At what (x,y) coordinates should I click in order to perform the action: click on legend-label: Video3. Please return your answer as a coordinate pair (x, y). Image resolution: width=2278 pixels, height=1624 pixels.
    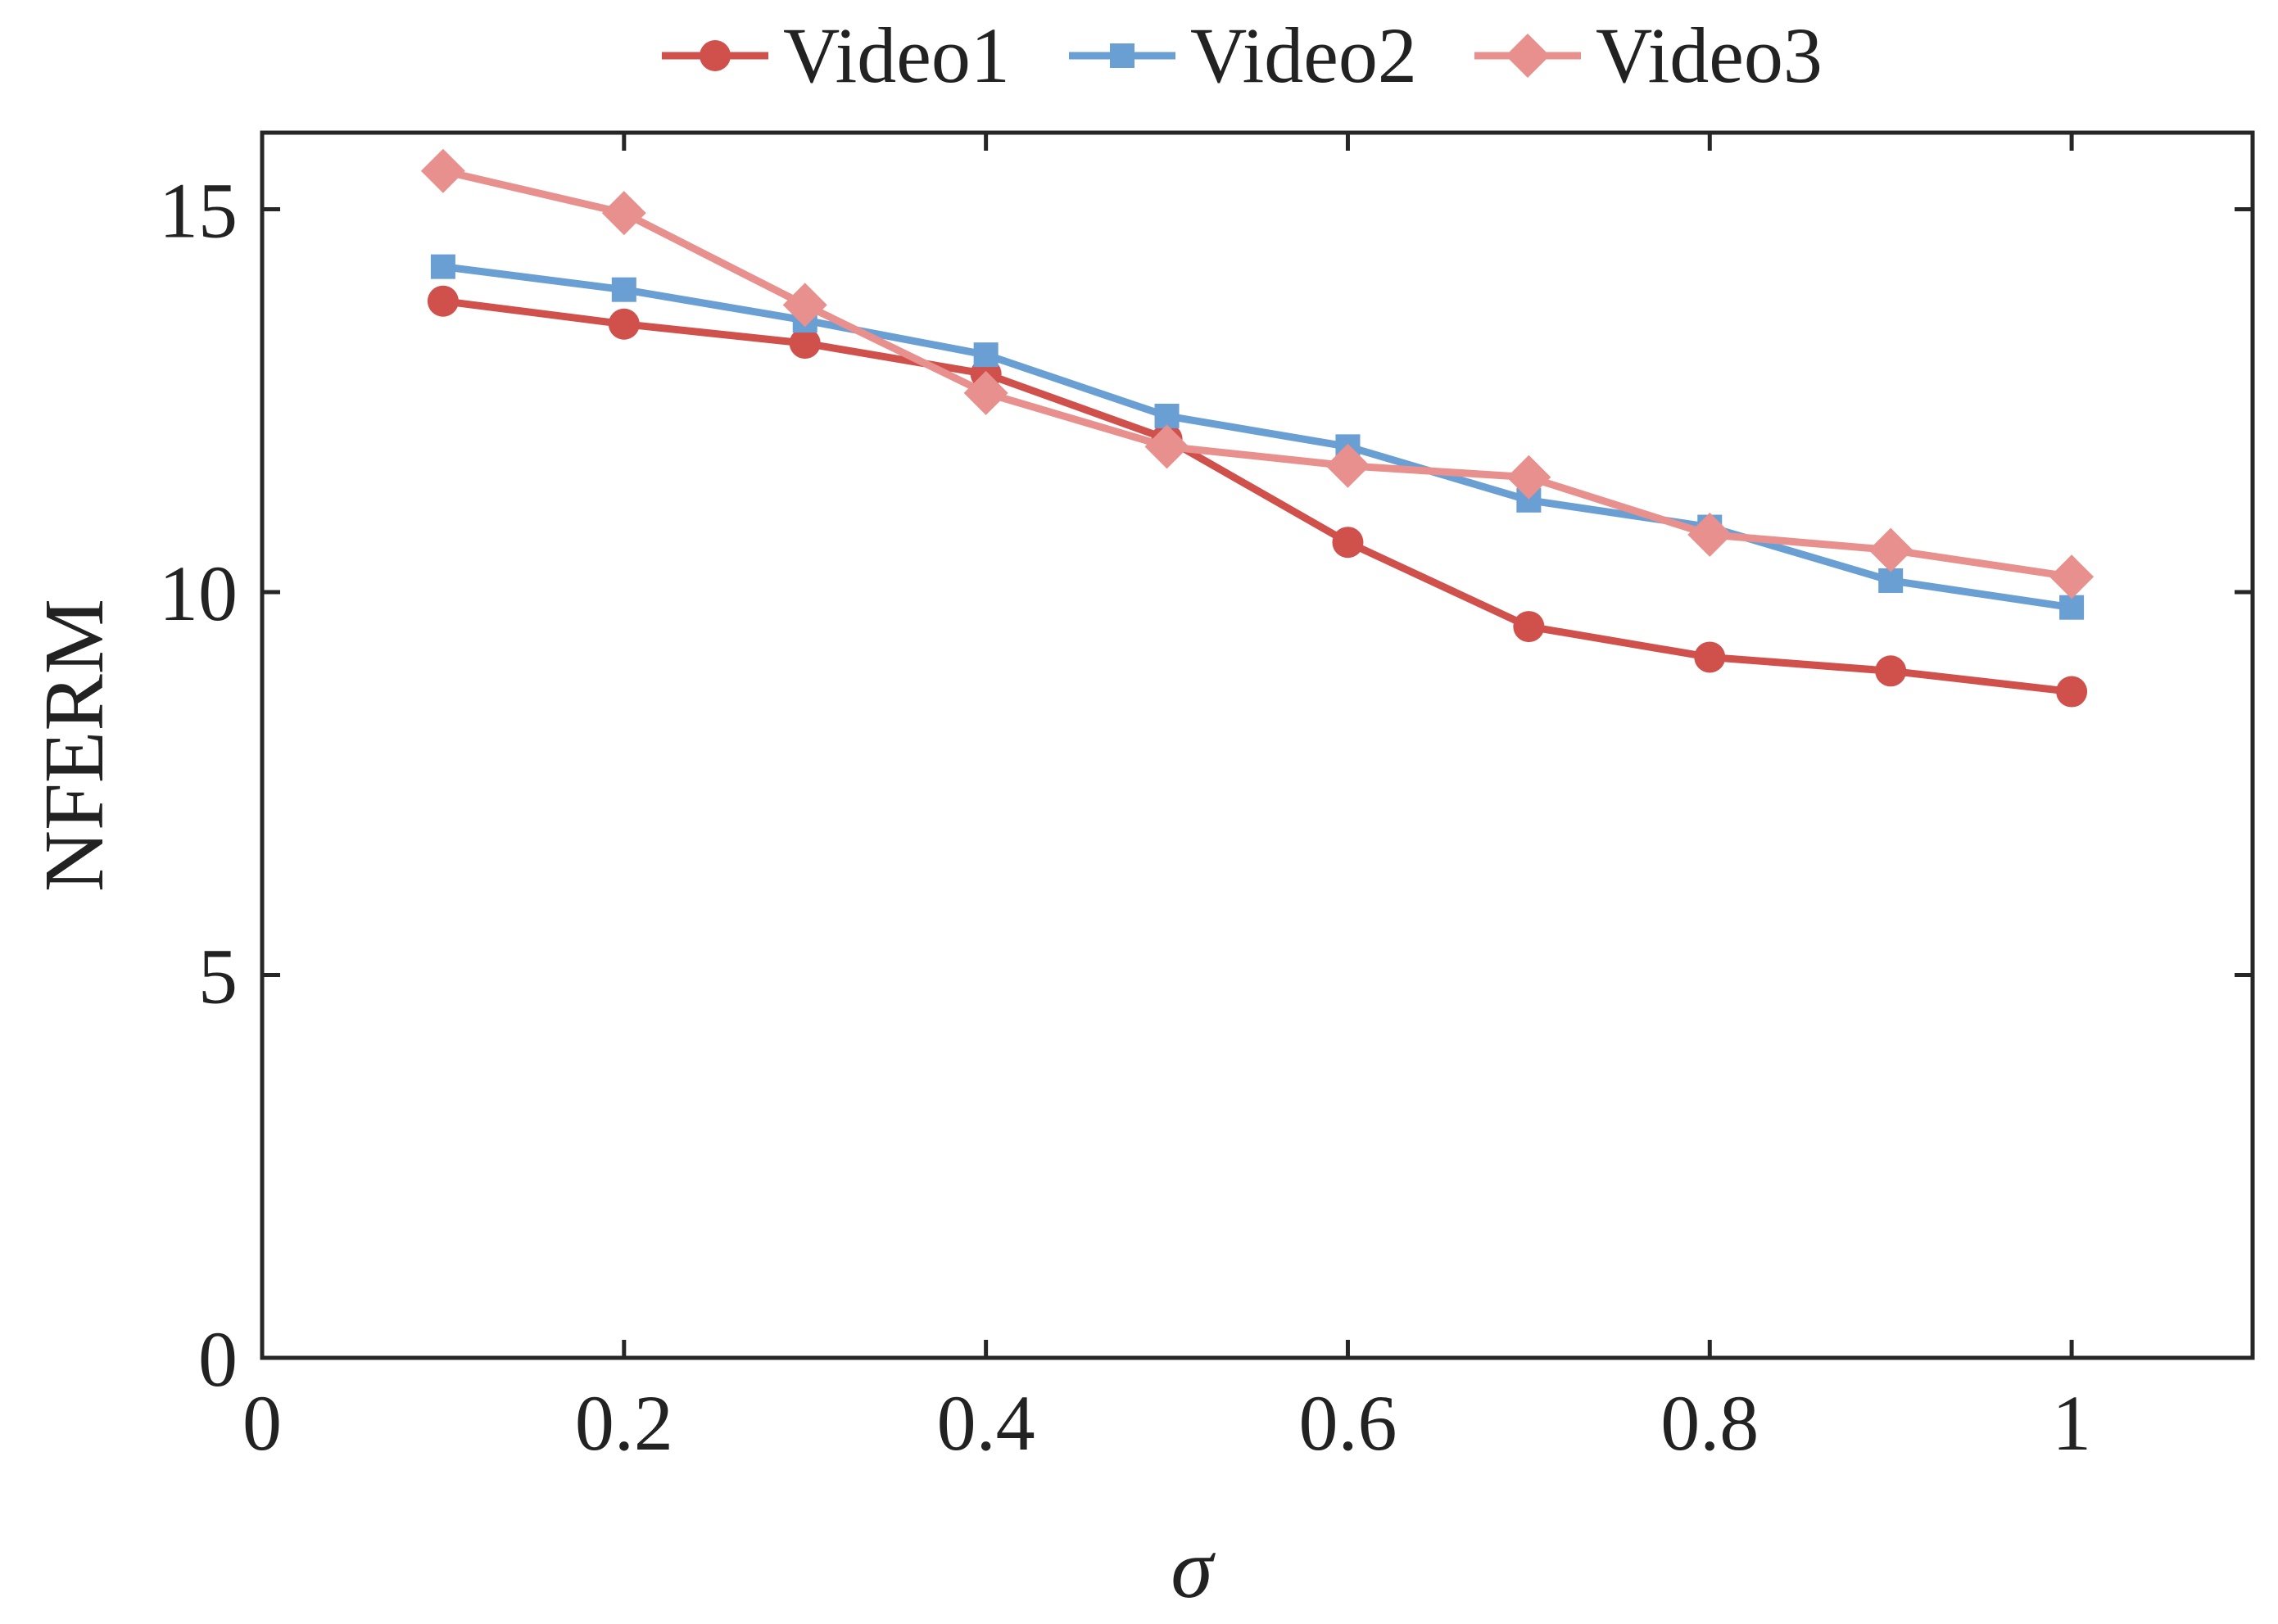
    Looking at the image, I should click on (1710, 55).